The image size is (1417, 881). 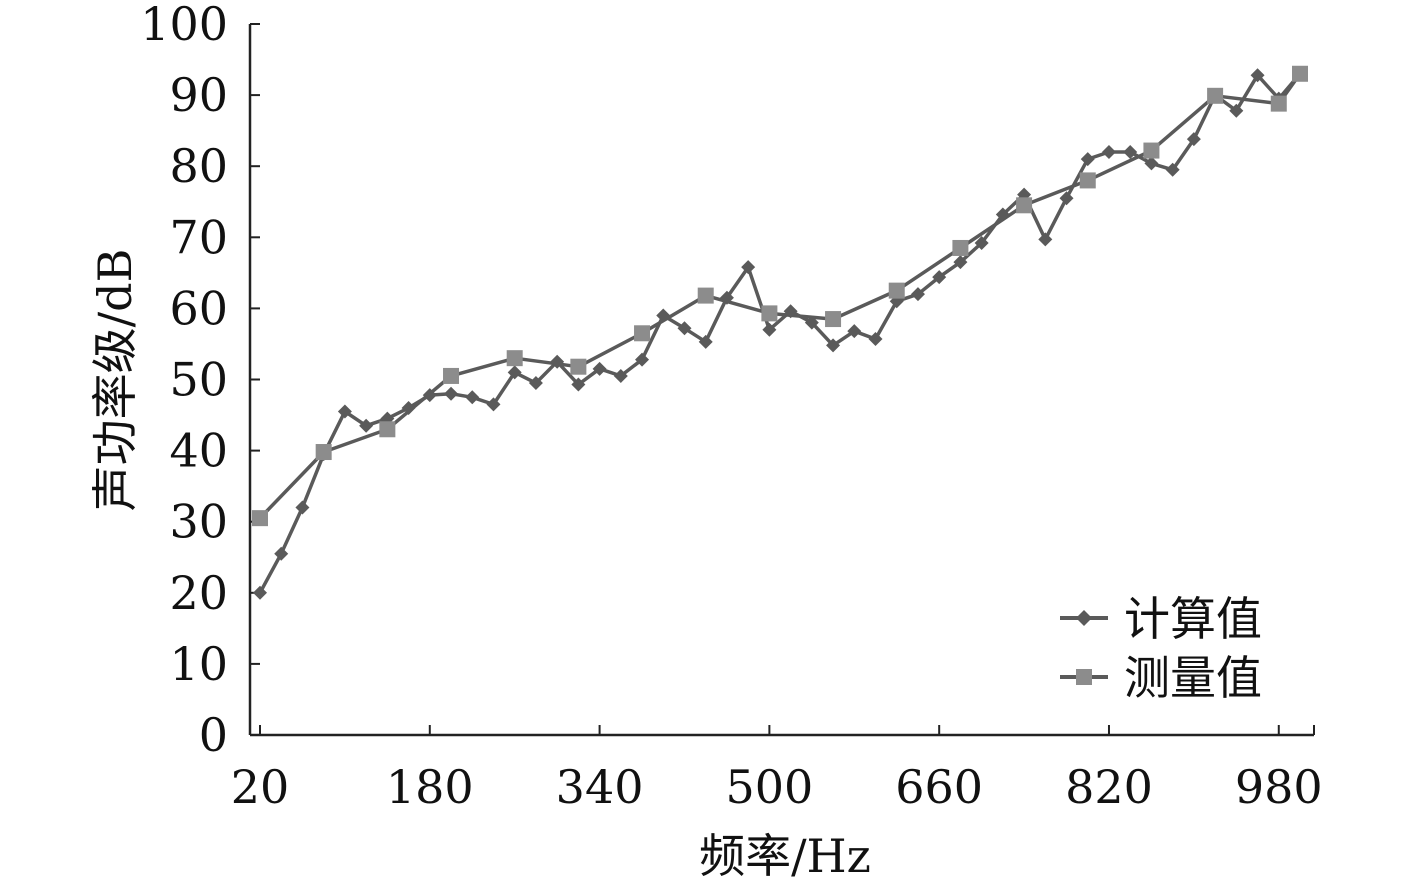 I want to click on legend-item-measured: 测量值, so click(x=1161, y=678).